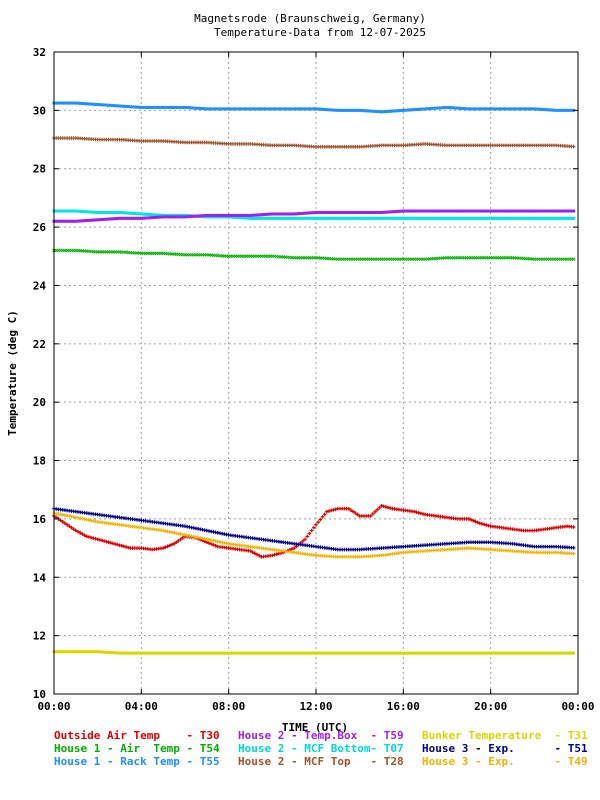  Describe the element at coordinates (39, 636) in the screenshot. I see `y-tick-label: 12` at that location.